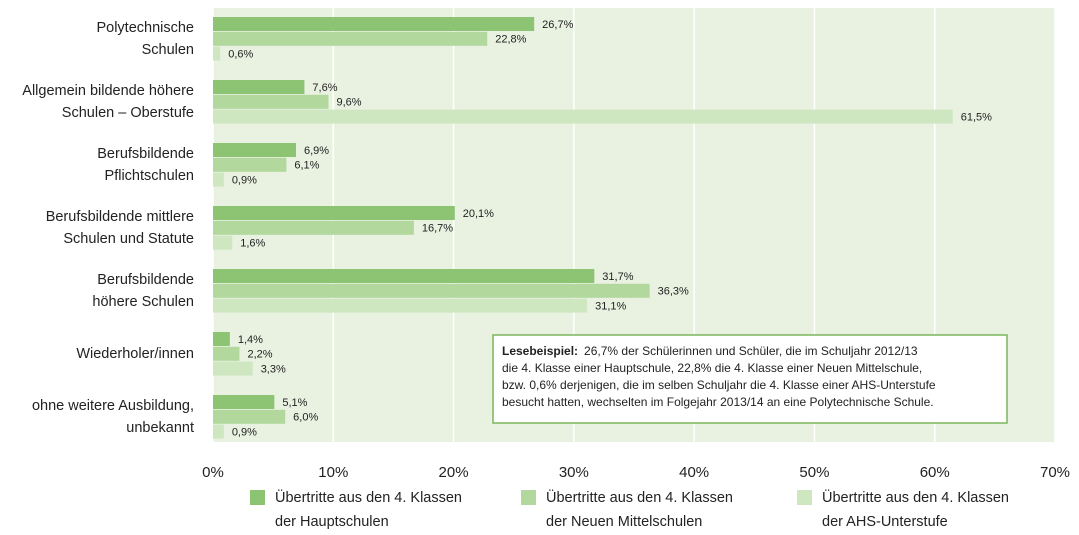  Describe the element at coordinates (252, 244) in the screenshot. I see `value-label: 1,6%` at that location.